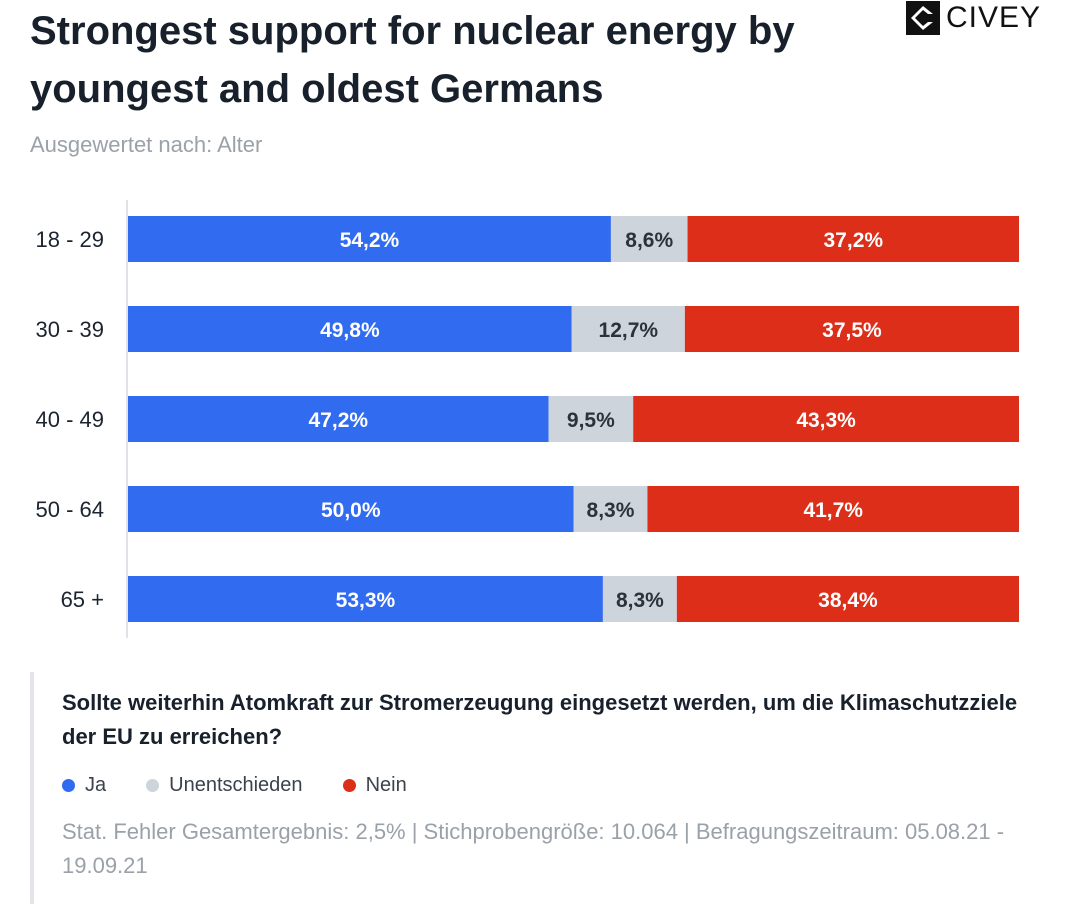 The image size is (1080, 910). What do you see at coordinates (96, 785) in the screenshot?
I see `legend-label: Ja` at bounding box center [96, 785].